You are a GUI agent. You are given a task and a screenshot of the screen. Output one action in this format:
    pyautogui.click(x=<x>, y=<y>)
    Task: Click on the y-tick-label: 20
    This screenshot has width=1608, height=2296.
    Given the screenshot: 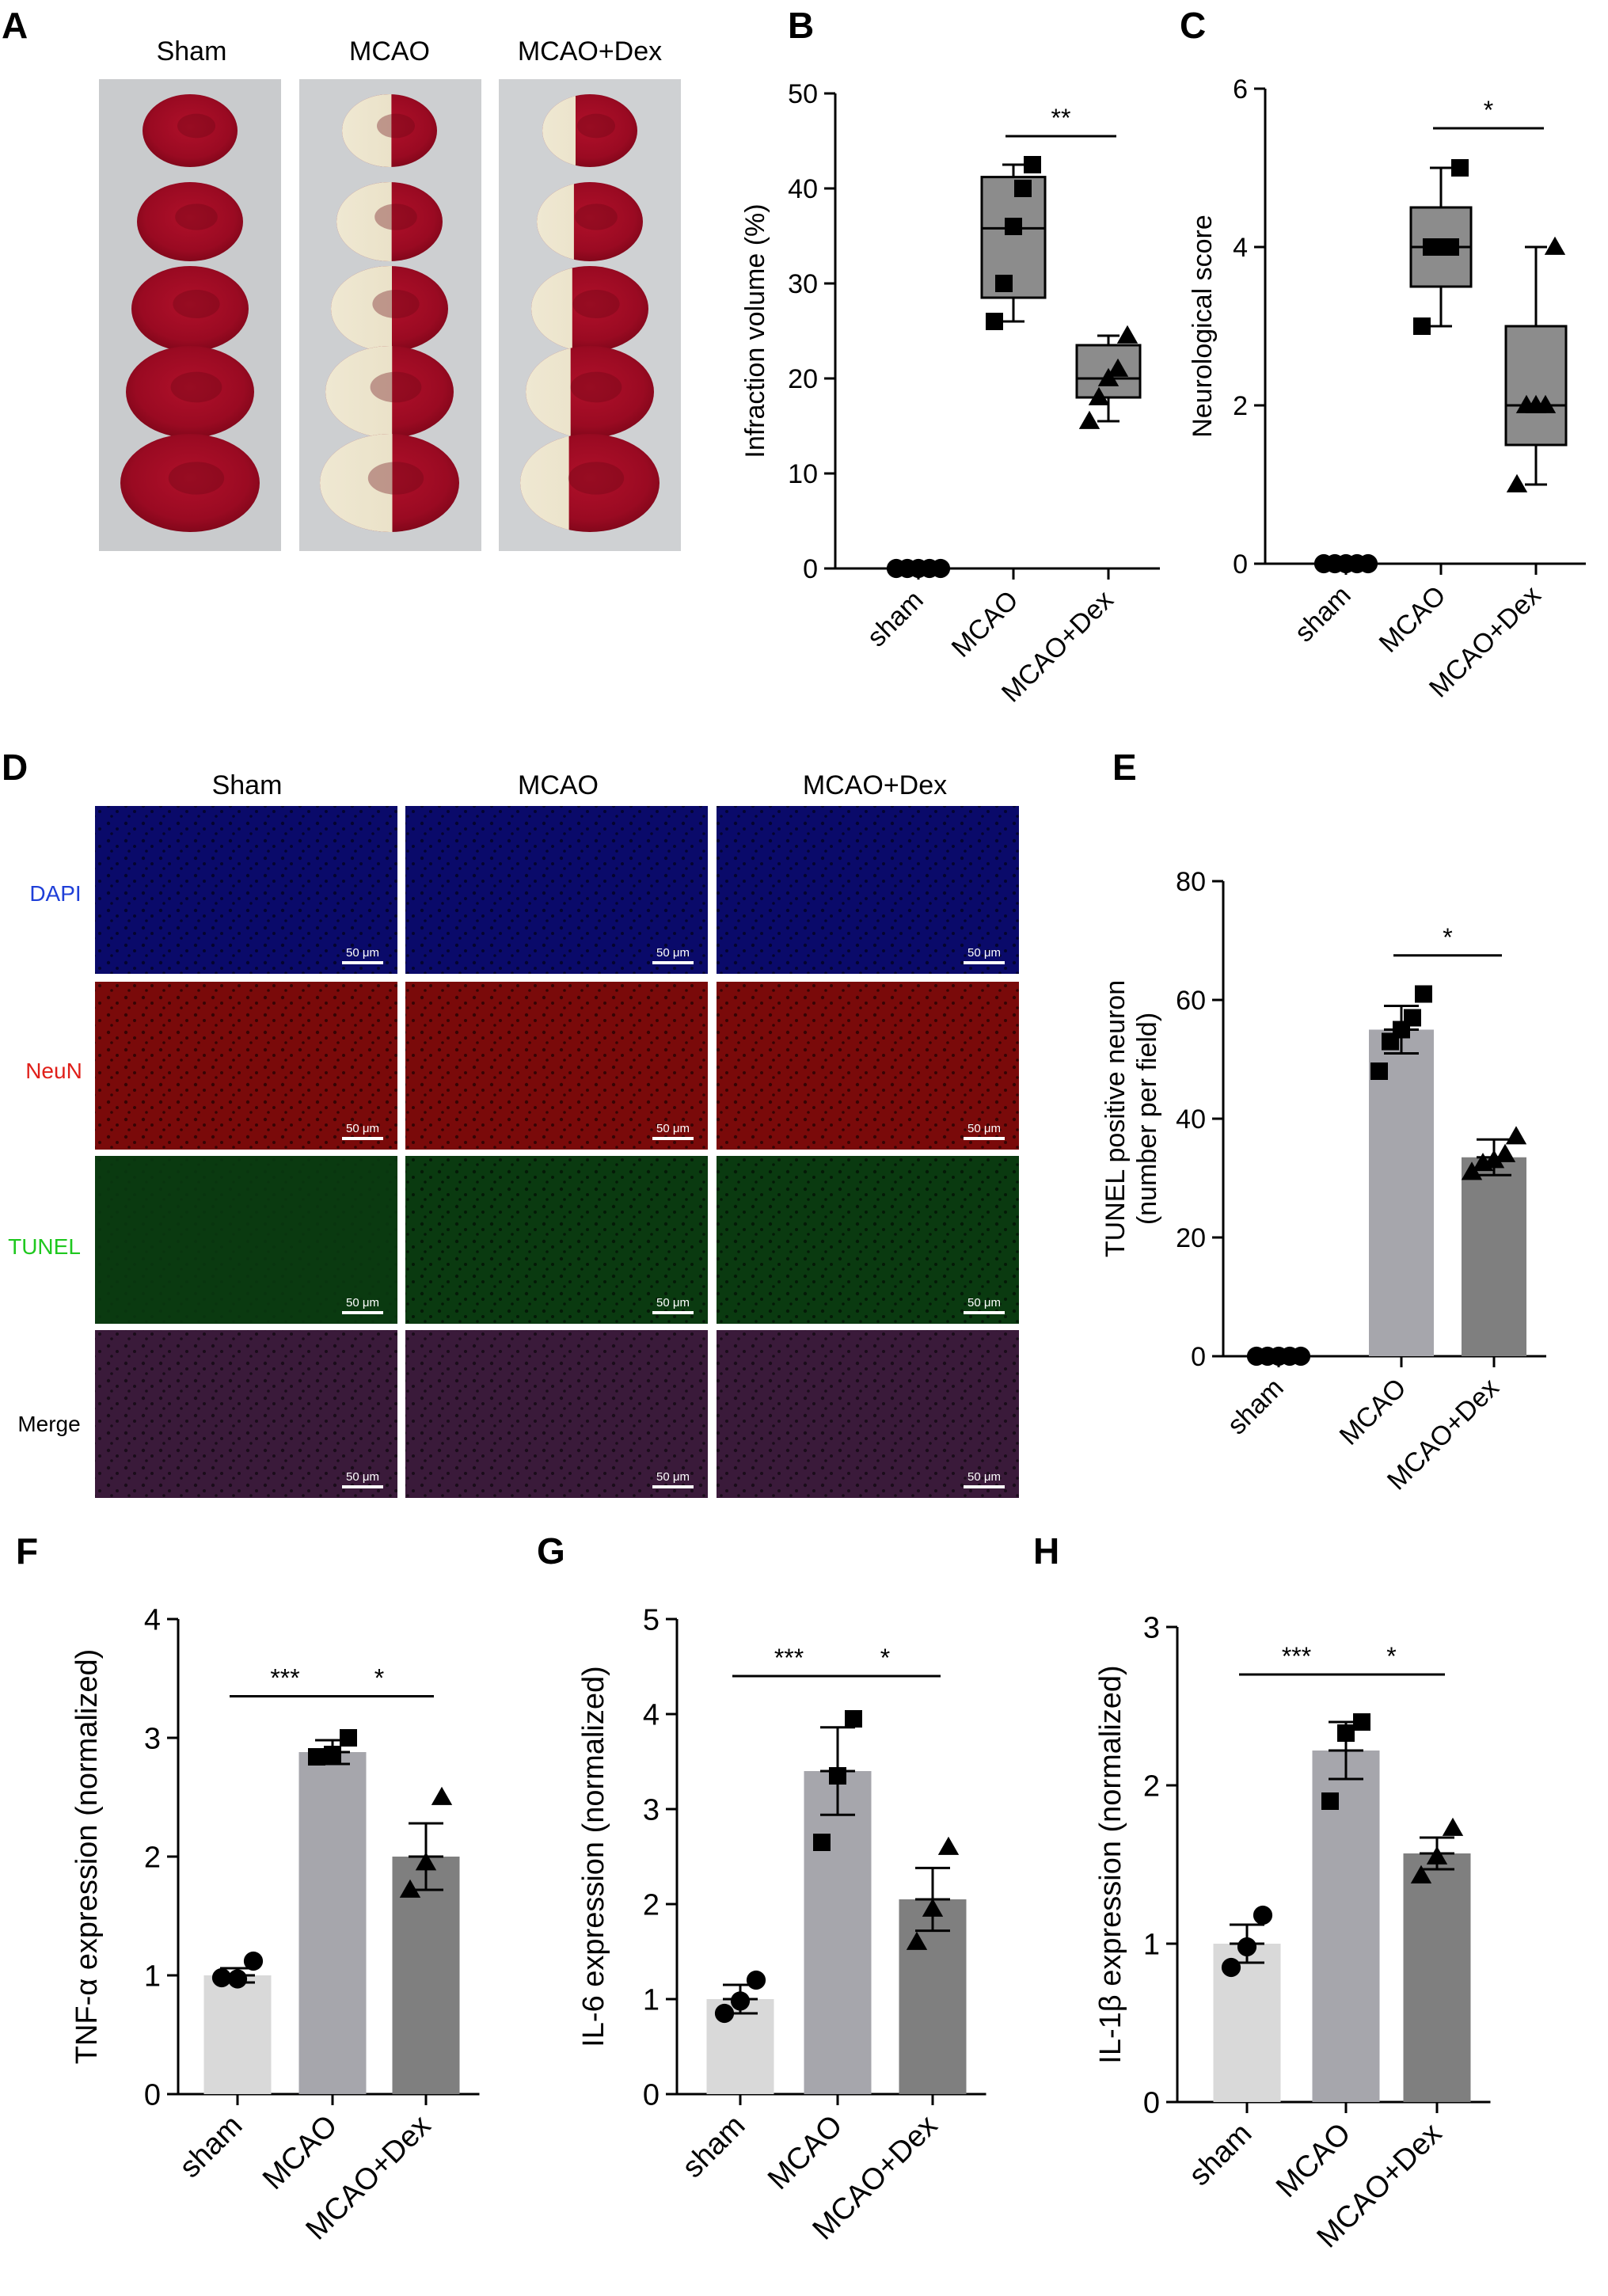 What is the action you would take?
    pyautogui.click(x=1191, y=1238)
    